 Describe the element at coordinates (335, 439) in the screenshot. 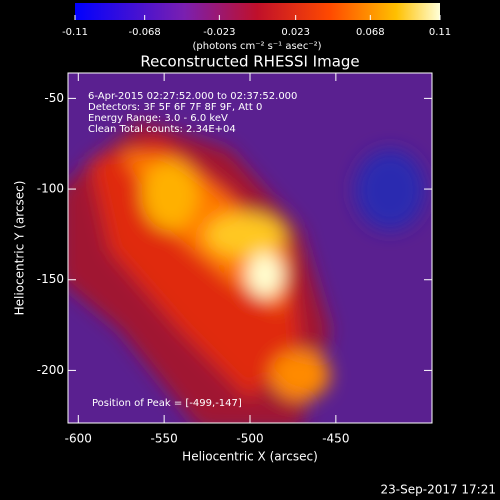

I see `x-tick-label: -450` at that location.